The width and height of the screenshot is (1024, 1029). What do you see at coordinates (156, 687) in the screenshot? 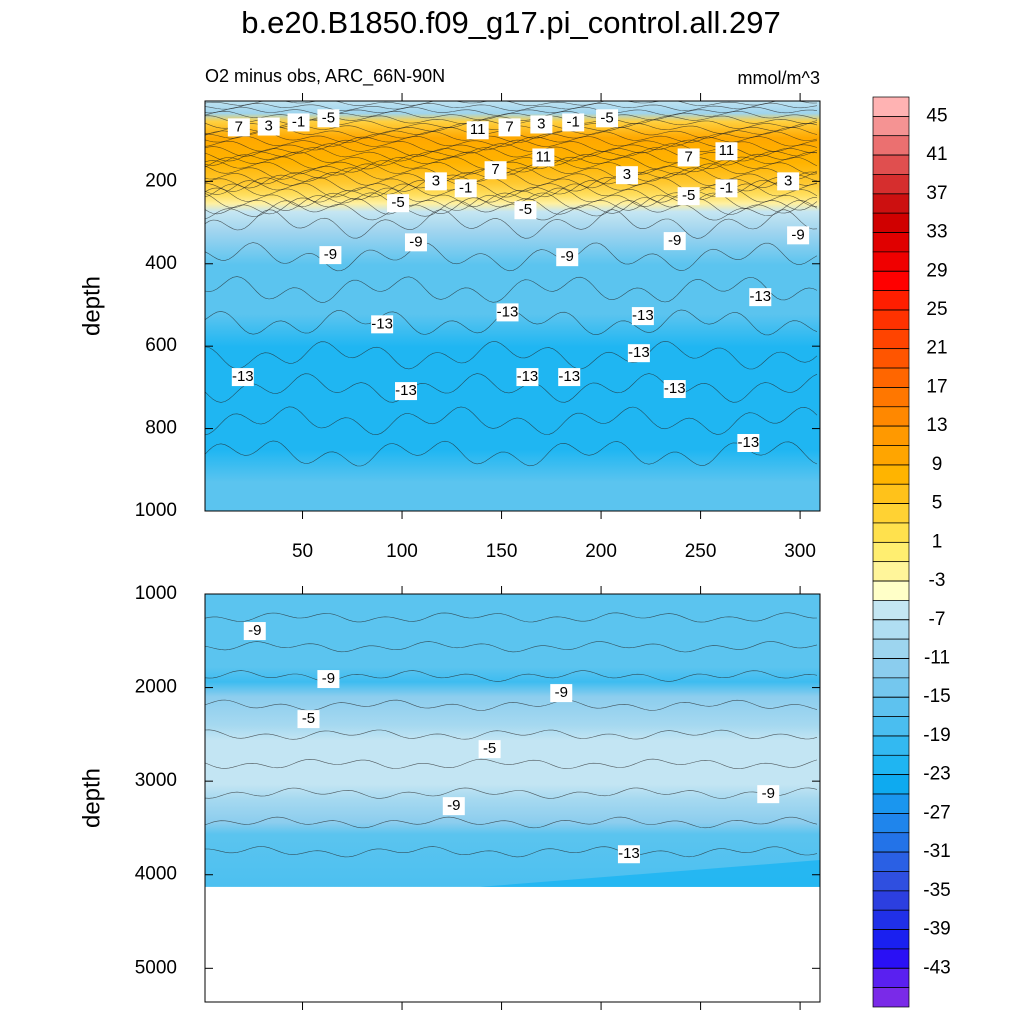
I see `y-tick-label: 2000` at bounding box center [156, 687].